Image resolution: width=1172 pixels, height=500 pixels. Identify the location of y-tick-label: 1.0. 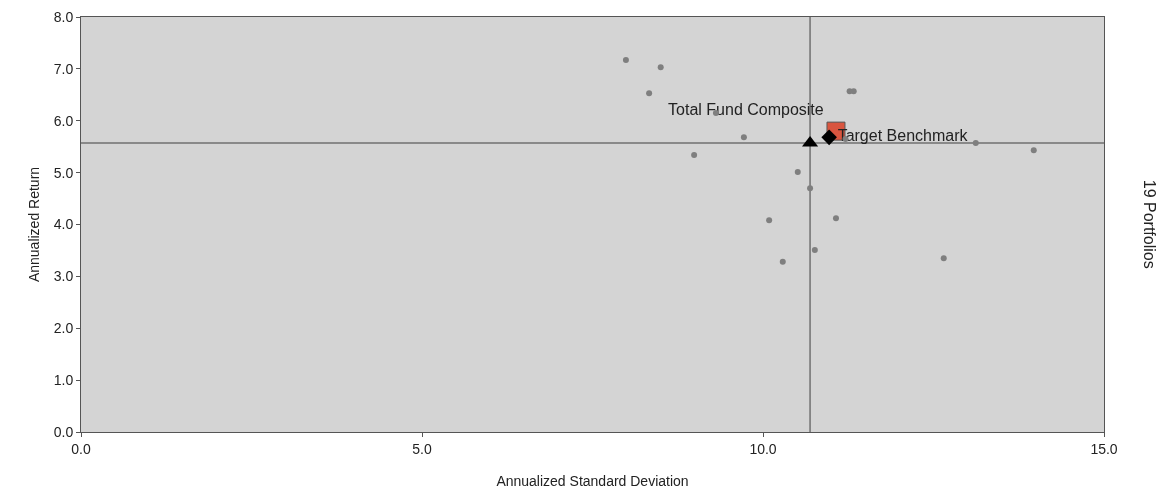
(63, 380).